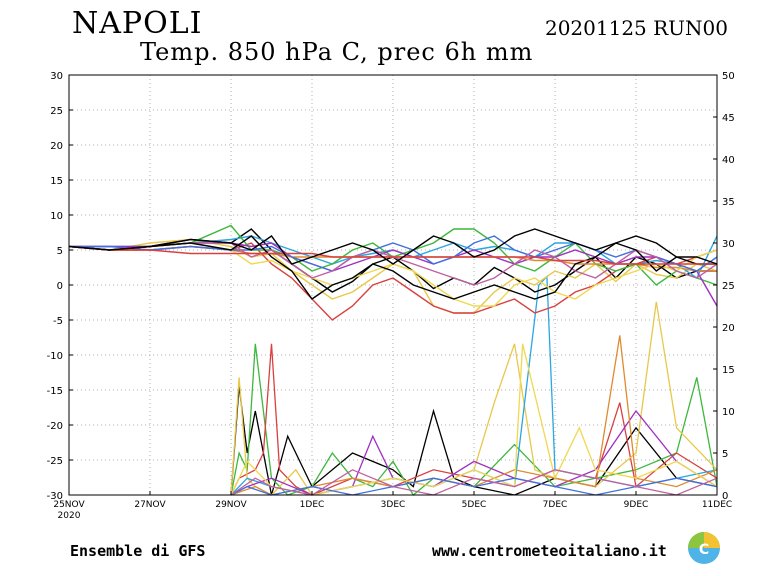 This screenshot has width=768, height=576. I want to click on right-tick-label: 50, so click(728, 76).